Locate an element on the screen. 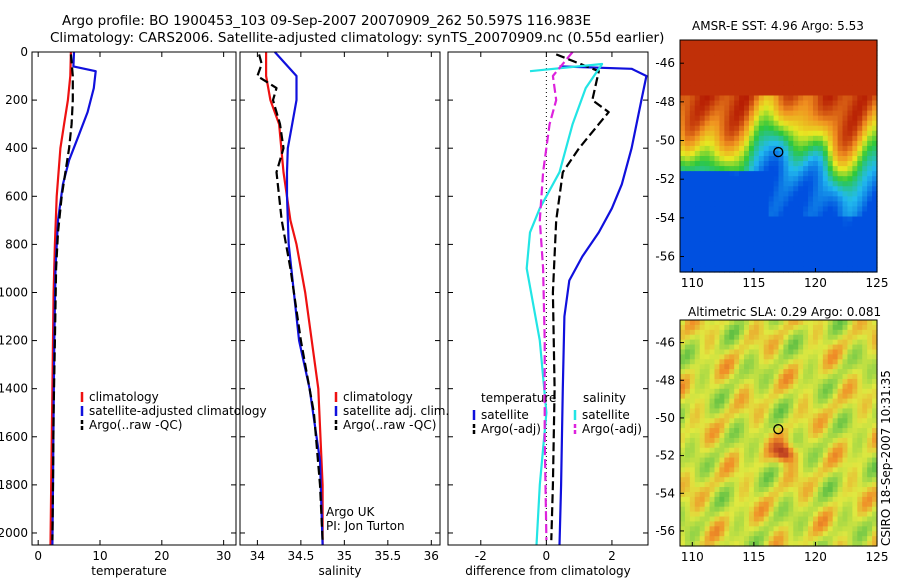 The height and width of the screenshot is (580, 900). sst-map-title: AMSR-E SST: 4.96 Argo: 5.53 is located at coordinates (778, 26).